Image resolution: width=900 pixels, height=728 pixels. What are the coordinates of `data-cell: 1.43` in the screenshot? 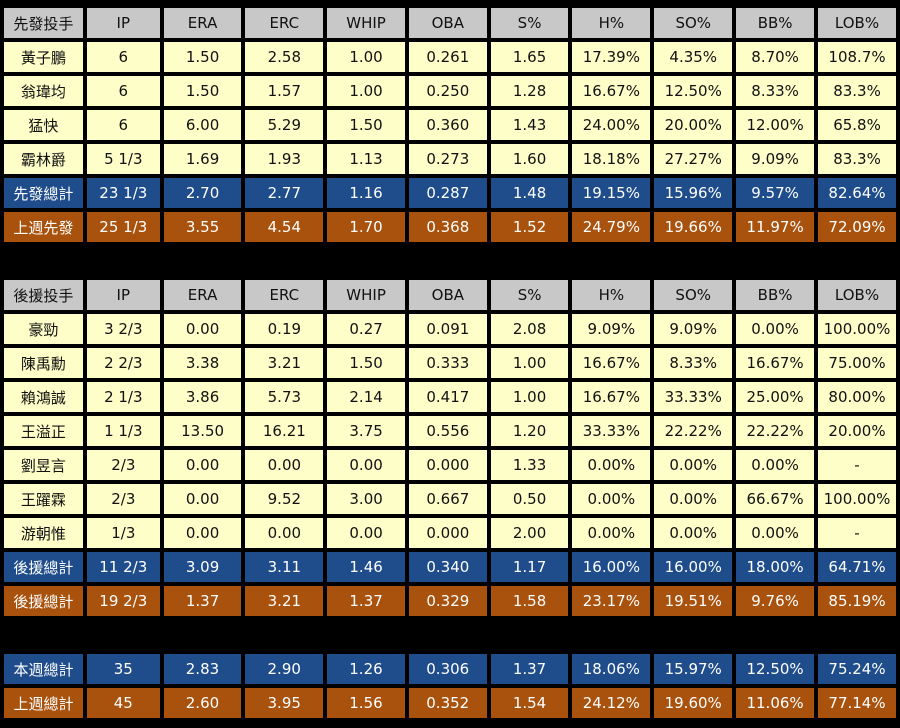 It's located at (529, 125).